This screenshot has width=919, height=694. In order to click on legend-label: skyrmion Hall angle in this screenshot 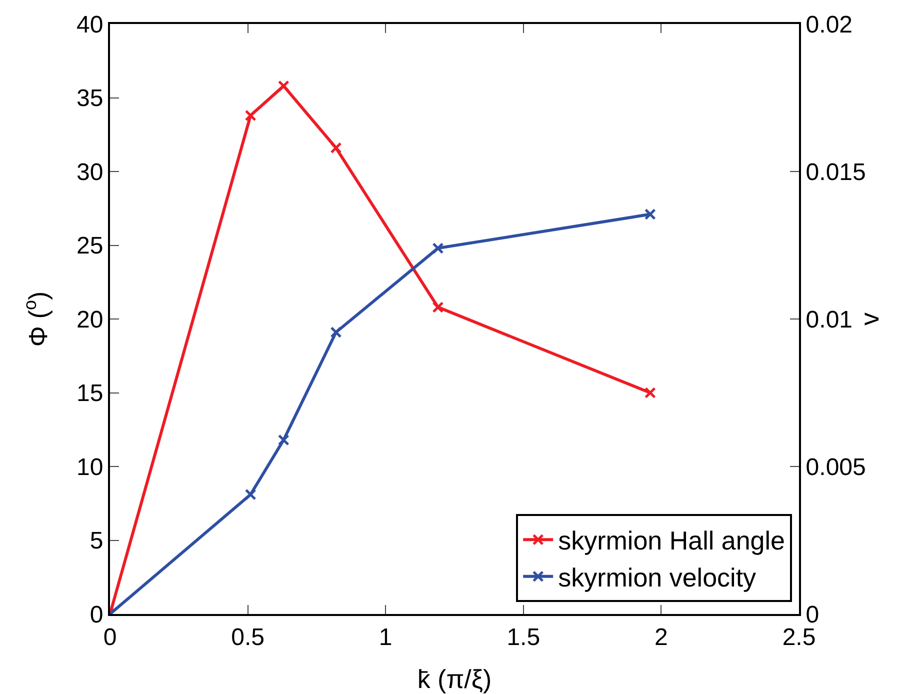, I will do `click(671, 541)`.